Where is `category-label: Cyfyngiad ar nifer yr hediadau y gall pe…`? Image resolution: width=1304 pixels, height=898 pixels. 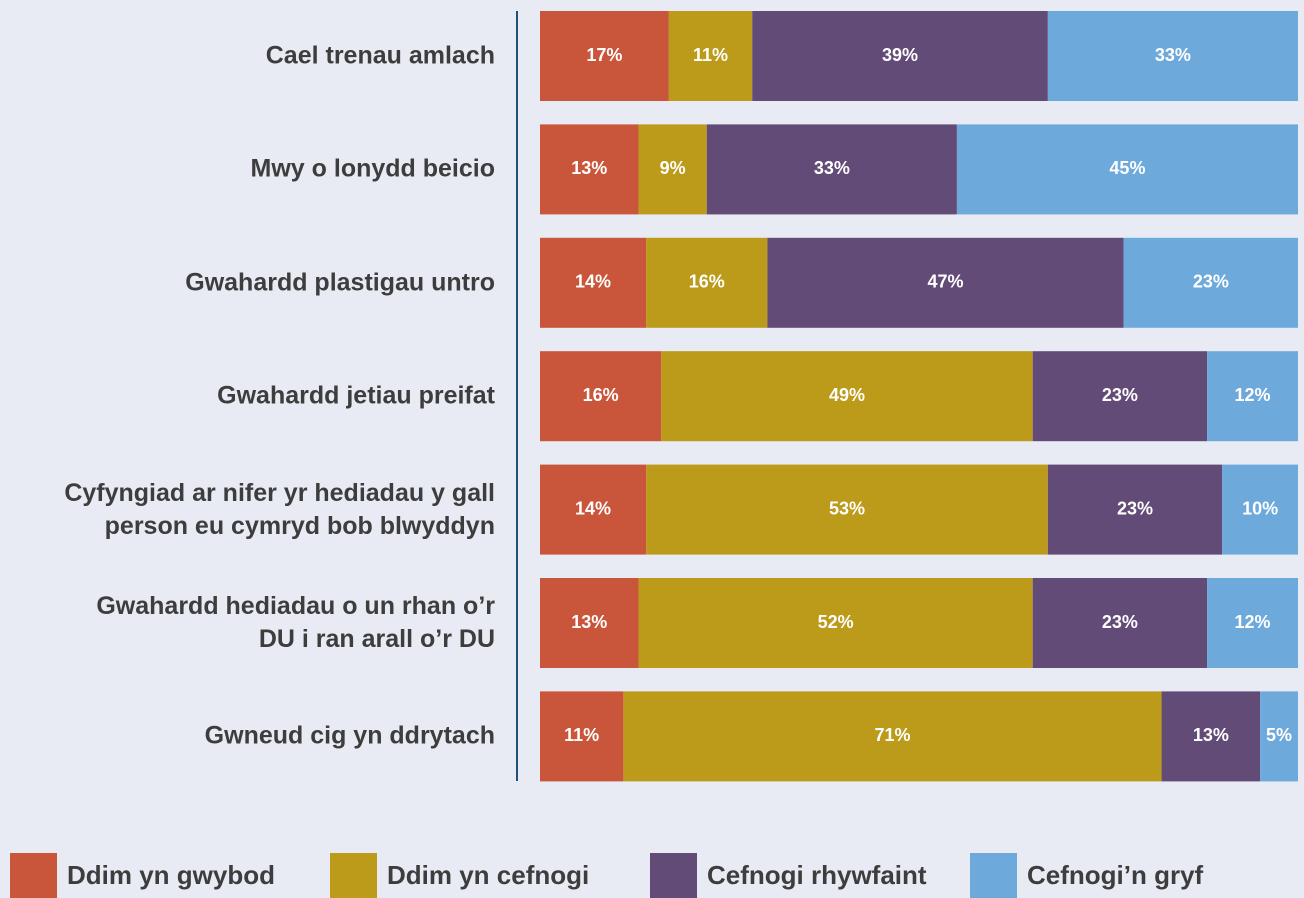 category-label: Cyfyngiad ar nifer yr hediadau y gall pe… is located at coordinates (279, 509).